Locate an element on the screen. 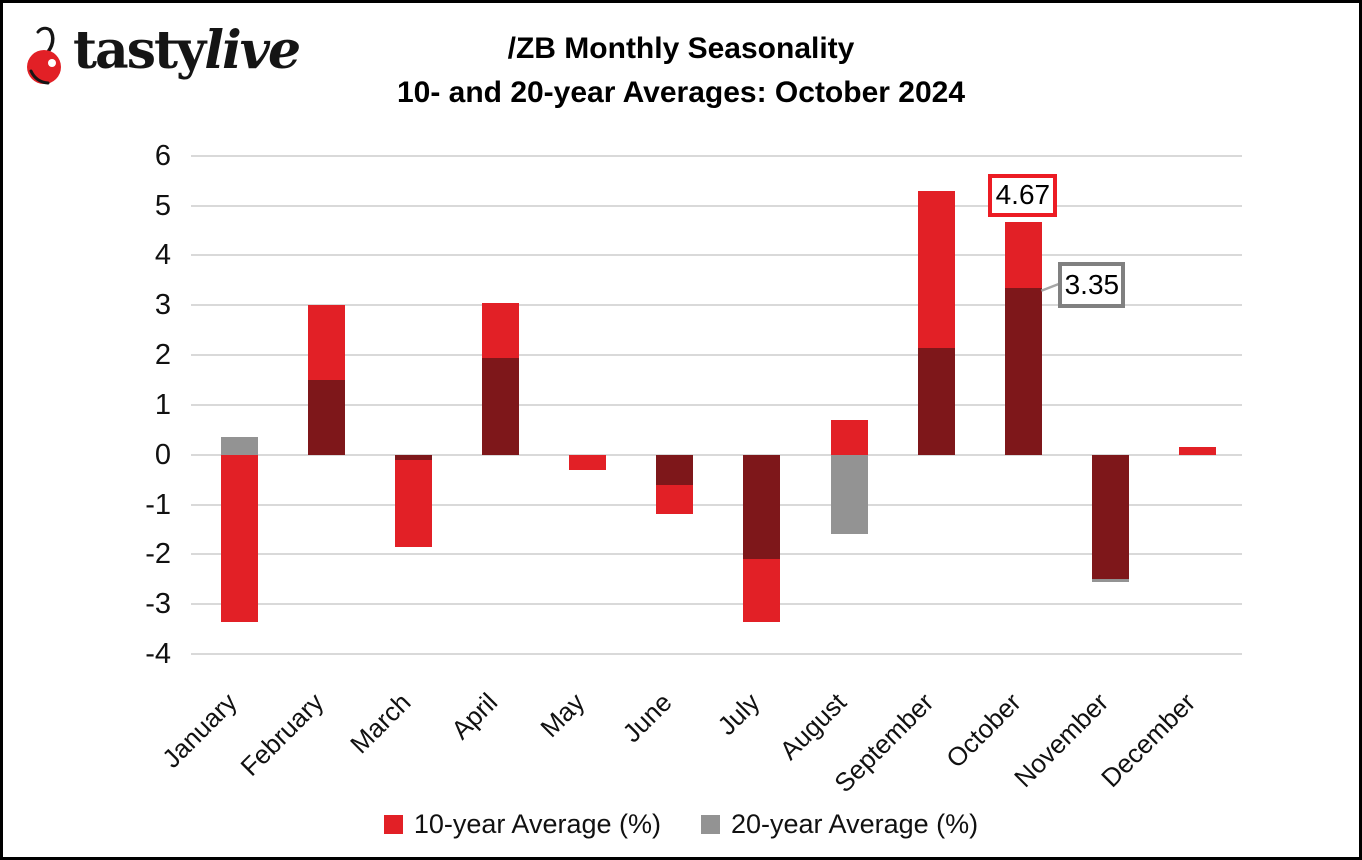 The height and width of the screenshot is (860, 1362). logo-text-live: live is located at coordinates (252, 50).